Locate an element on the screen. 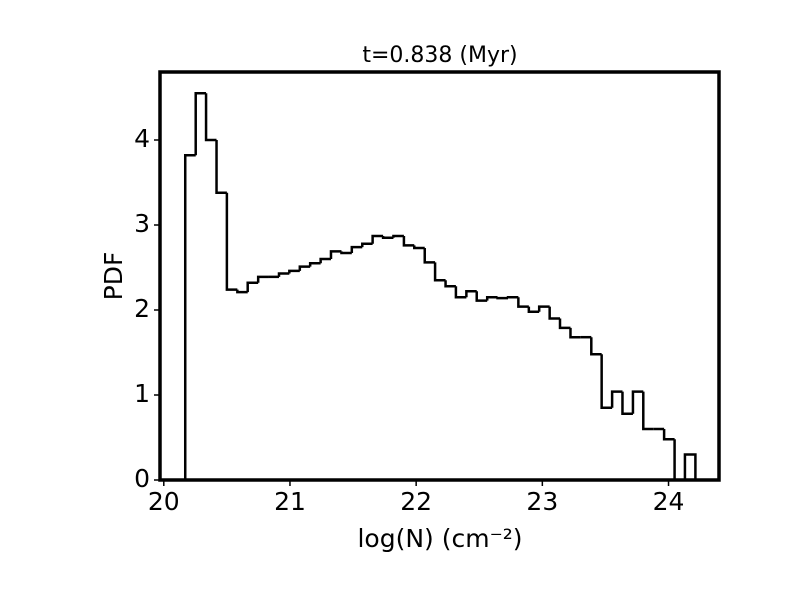  y-tick-label: 4 is located at coordinates (142, 138).